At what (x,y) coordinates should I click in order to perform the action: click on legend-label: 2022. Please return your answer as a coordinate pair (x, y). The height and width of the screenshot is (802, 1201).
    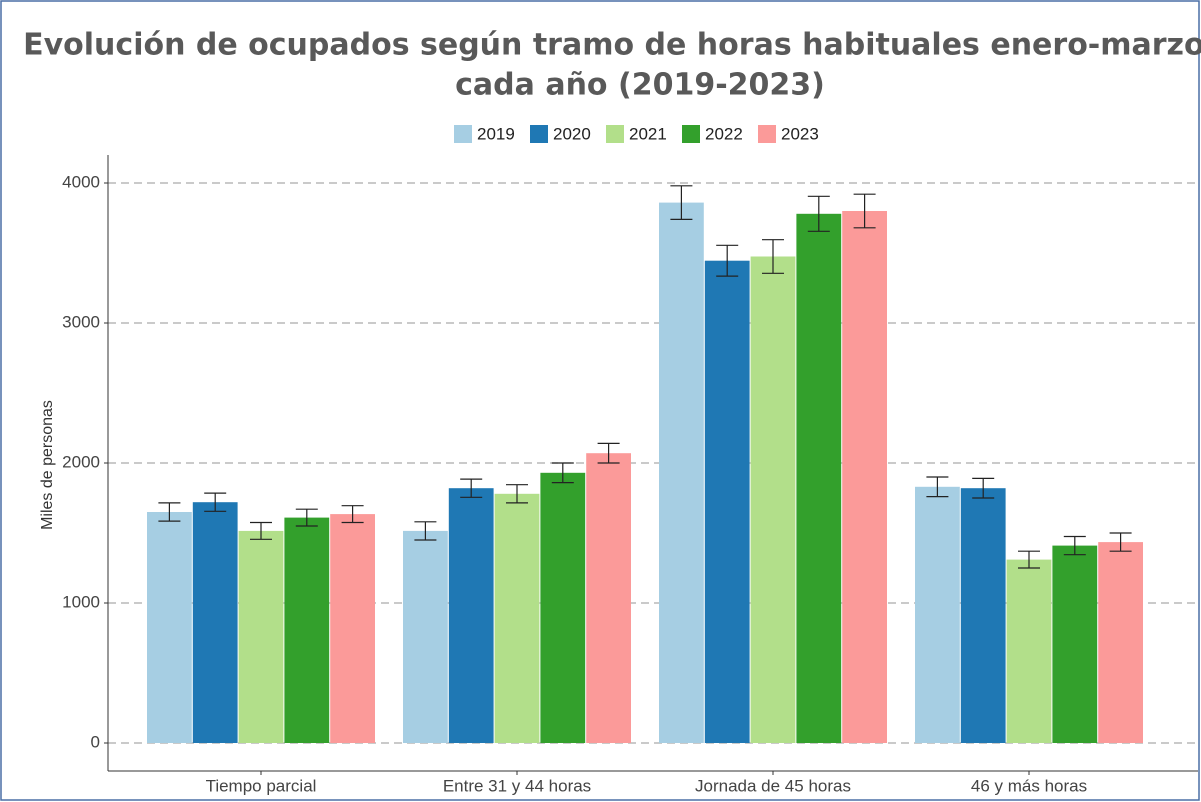
    Looking at the image, I should click on (724, 133).